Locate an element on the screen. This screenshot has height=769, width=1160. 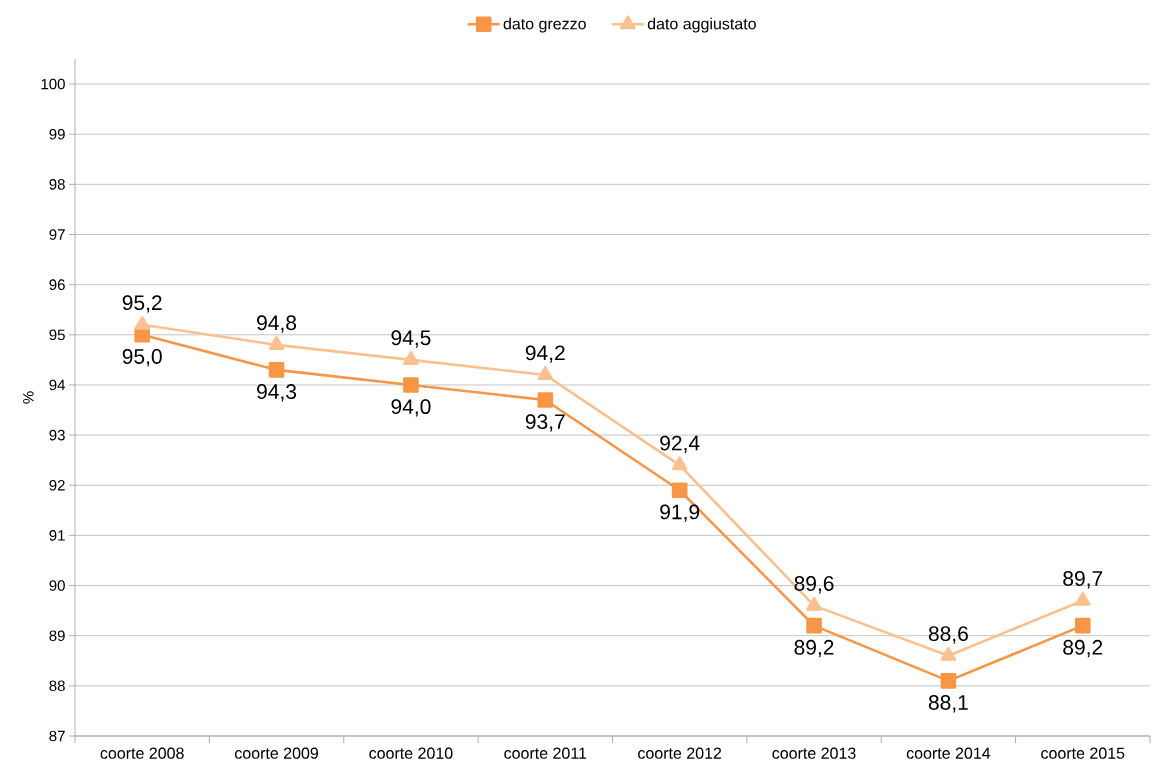
y-tick-label: 91 is located at coordinates (57, 535).